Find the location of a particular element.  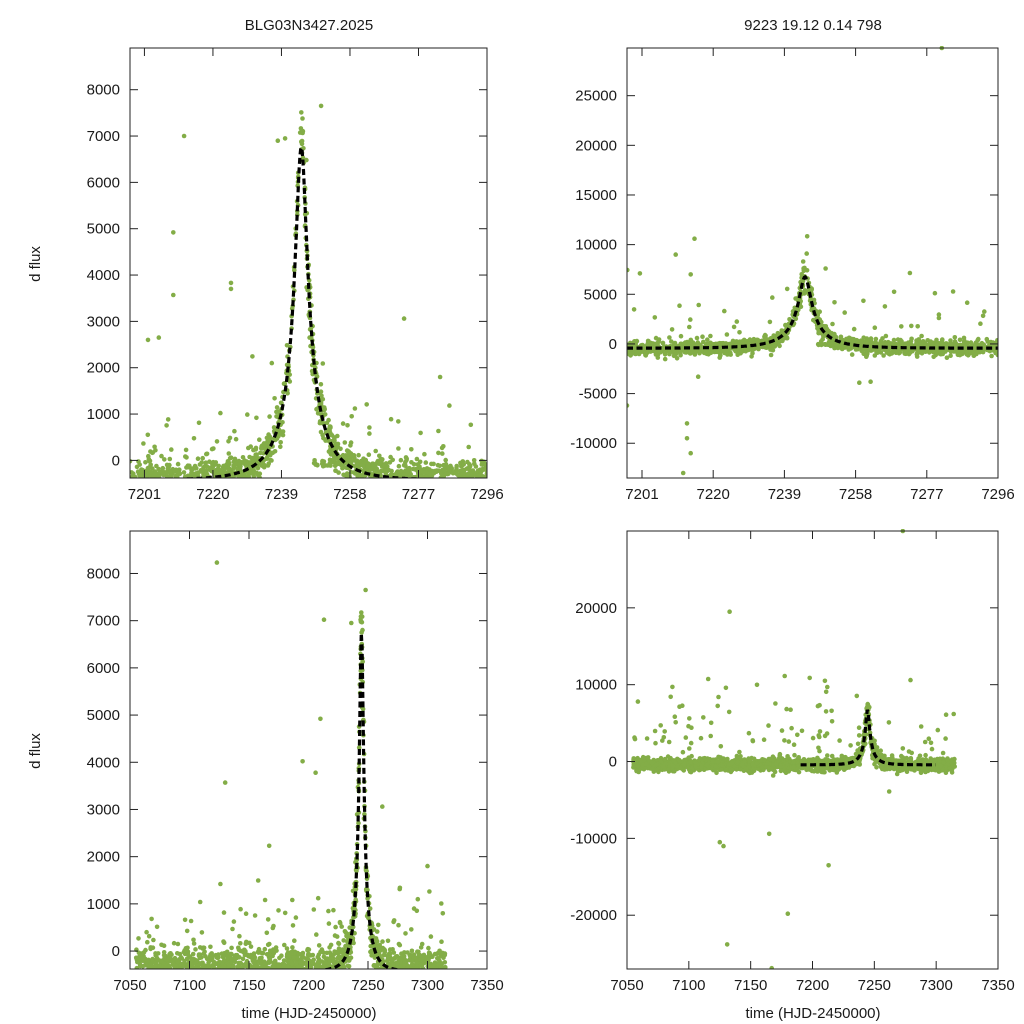

y-tick-label: 8000 is located at coordinates (103, 90).